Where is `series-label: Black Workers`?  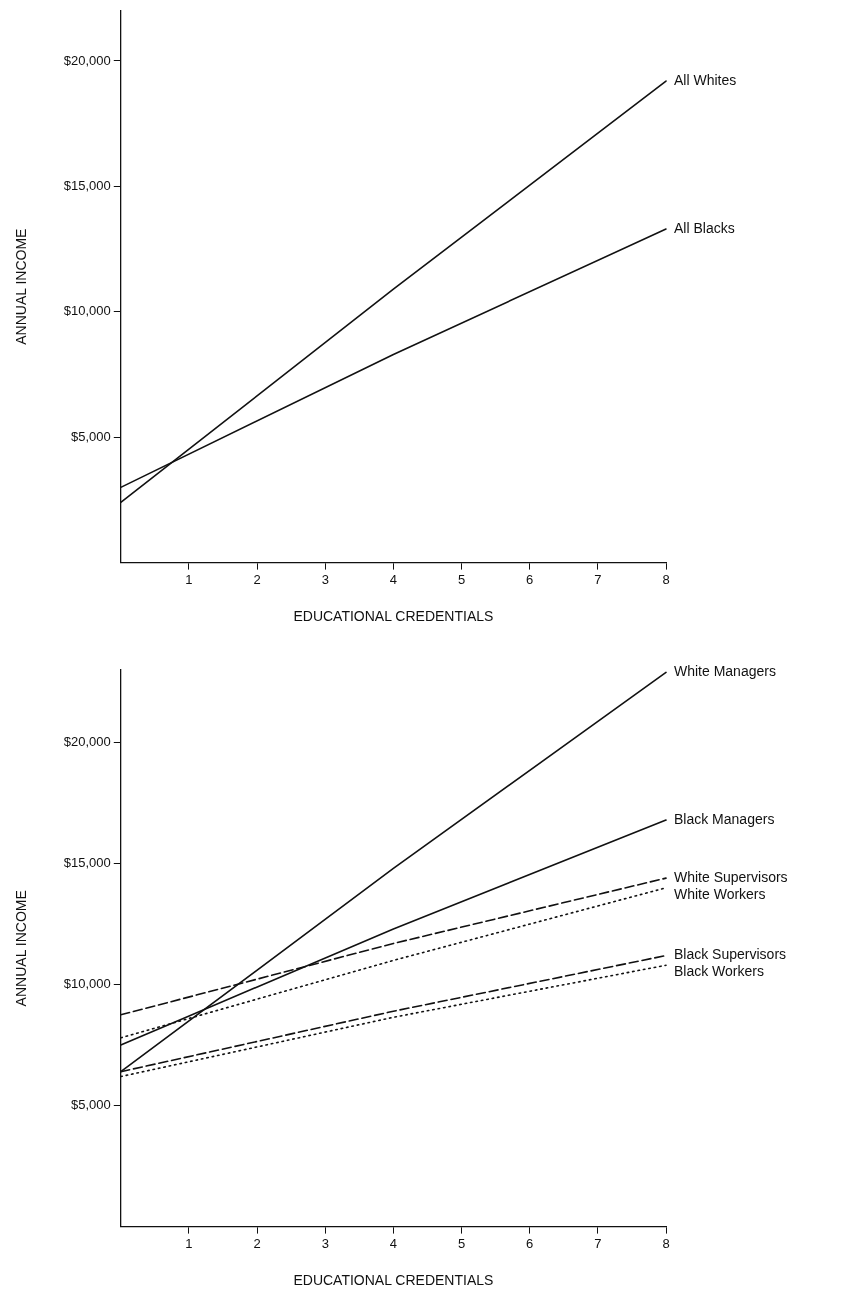 series-label: Black Workers is located at coordinates (719, 971).